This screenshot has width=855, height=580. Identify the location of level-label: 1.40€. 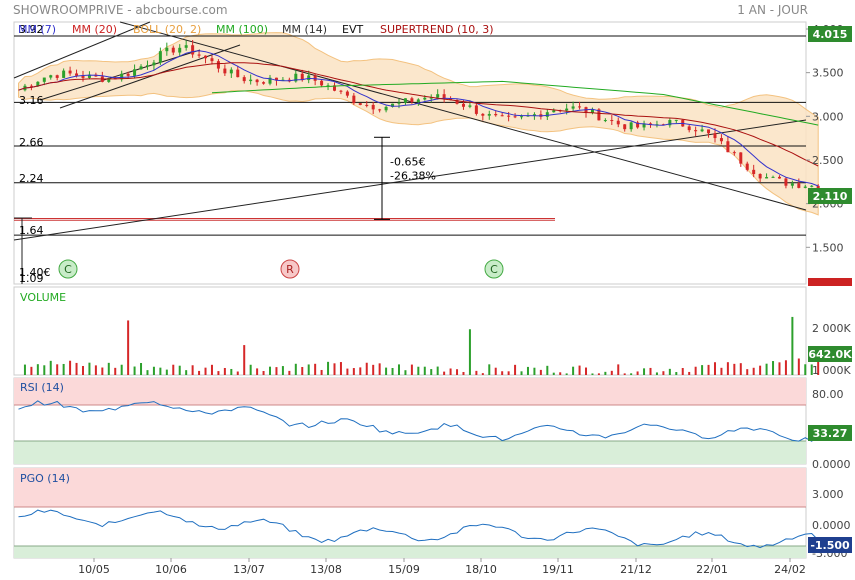
(35, 272).